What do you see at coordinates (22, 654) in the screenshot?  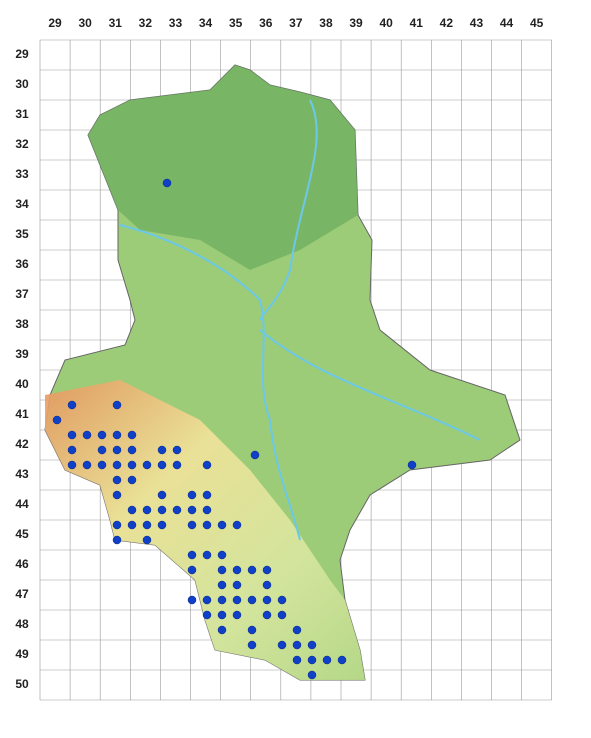 I see `row-label: 49` at bounding box center [22, 654].